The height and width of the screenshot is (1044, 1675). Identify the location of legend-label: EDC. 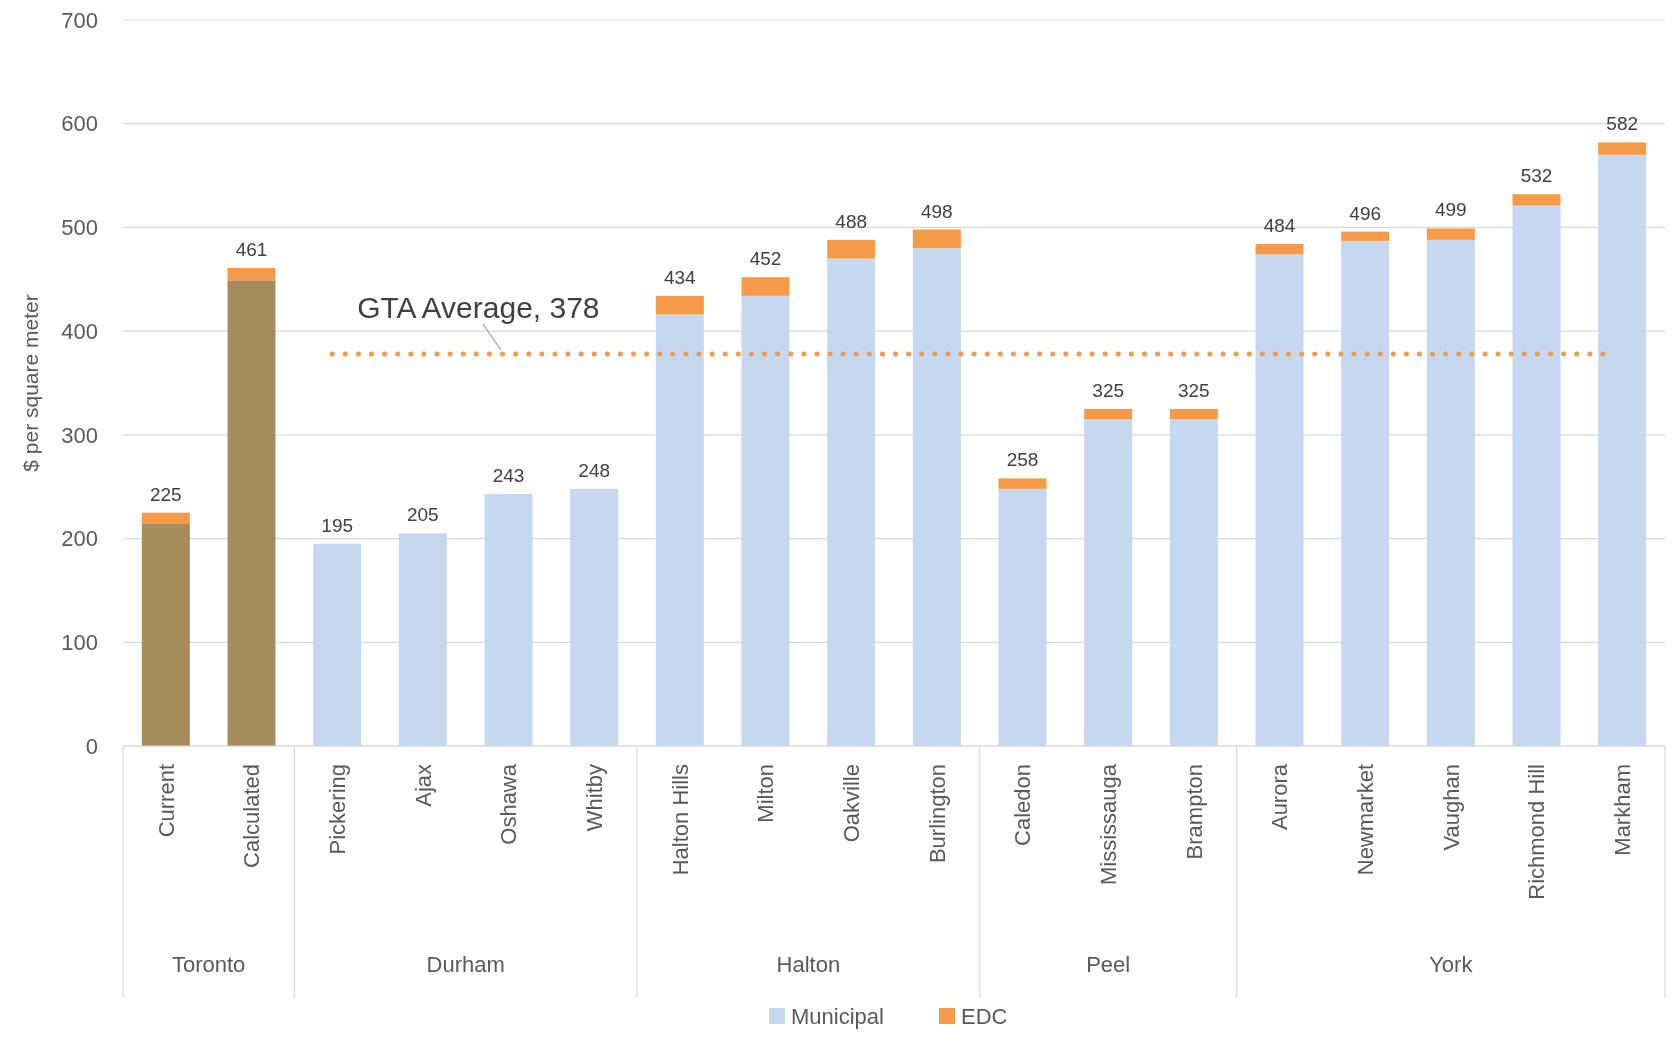
(984, 1016).